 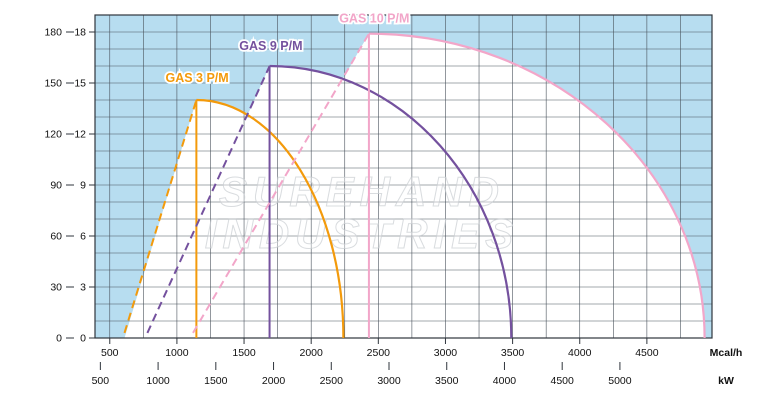 I want to click on mcal-axis-tick-label: 4500, so click(x=647, y=353).